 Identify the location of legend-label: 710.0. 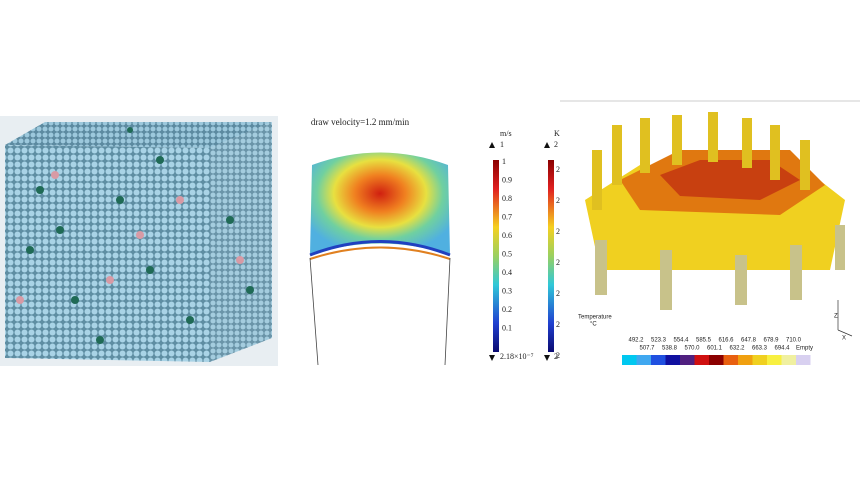
(794, 341).